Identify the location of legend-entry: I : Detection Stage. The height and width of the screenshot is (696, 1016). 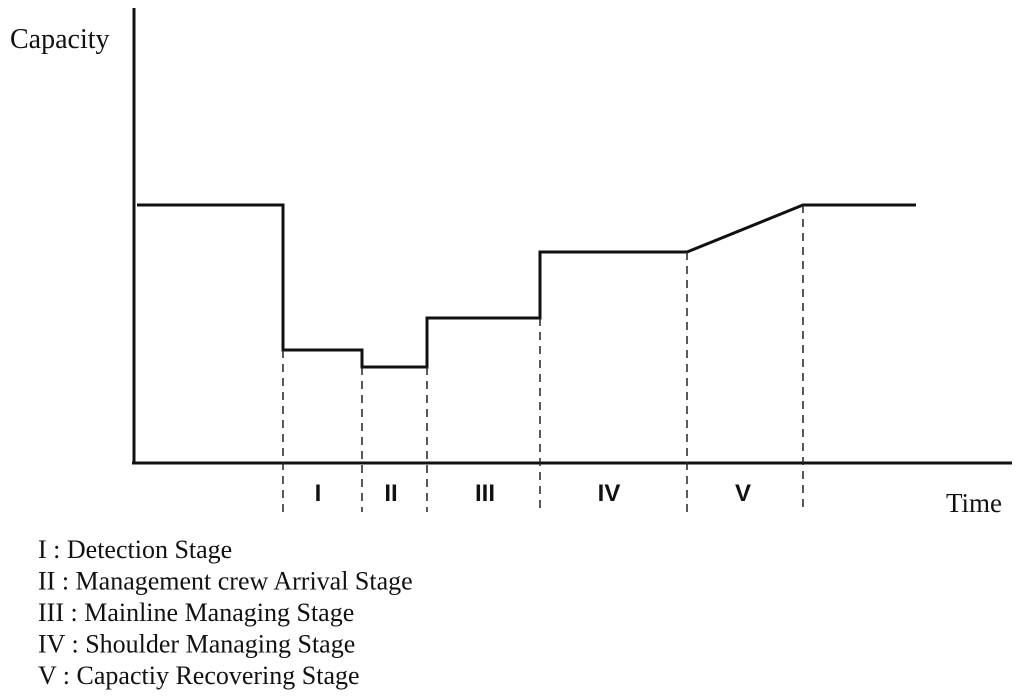
(135, 549).